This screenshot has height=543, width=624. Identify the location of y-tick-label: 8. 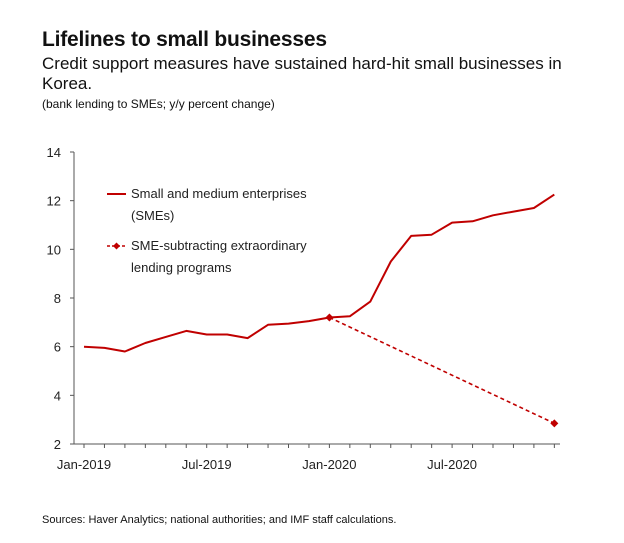
(57, 298).